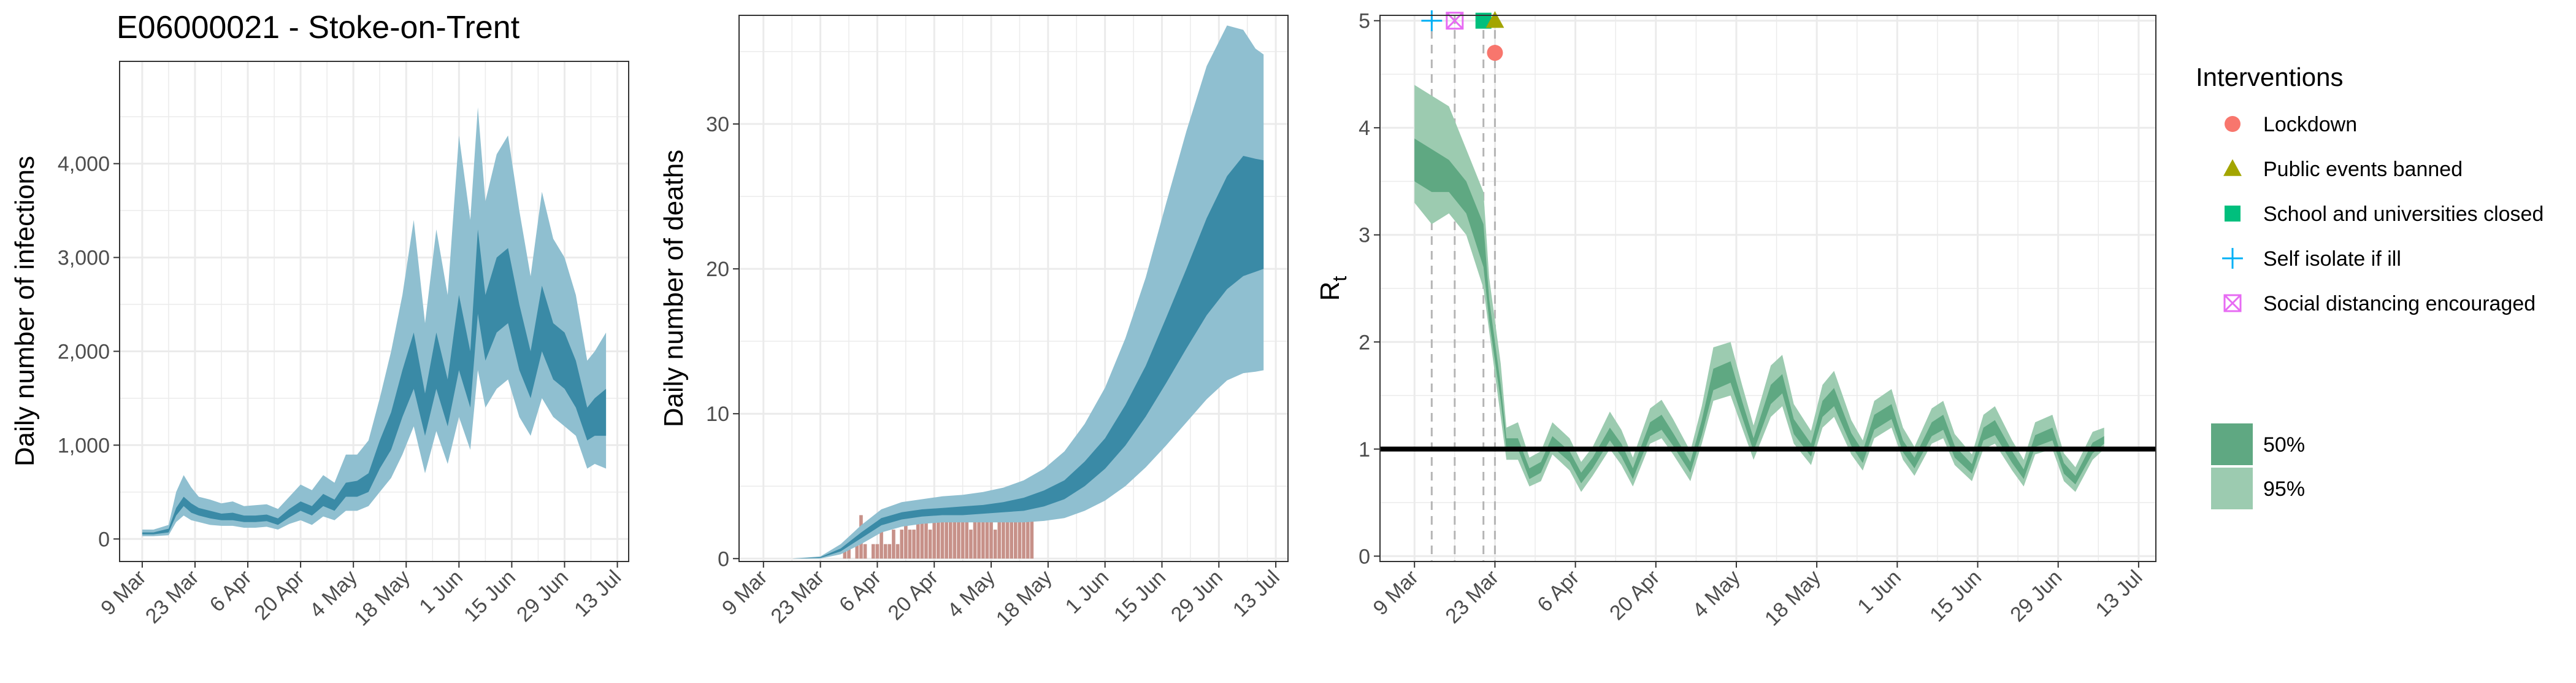 The width and height of the screenshot is (2576, 683). I want to click on deaths-y-axis-label: Daily number of deaths, so click(674, 288).